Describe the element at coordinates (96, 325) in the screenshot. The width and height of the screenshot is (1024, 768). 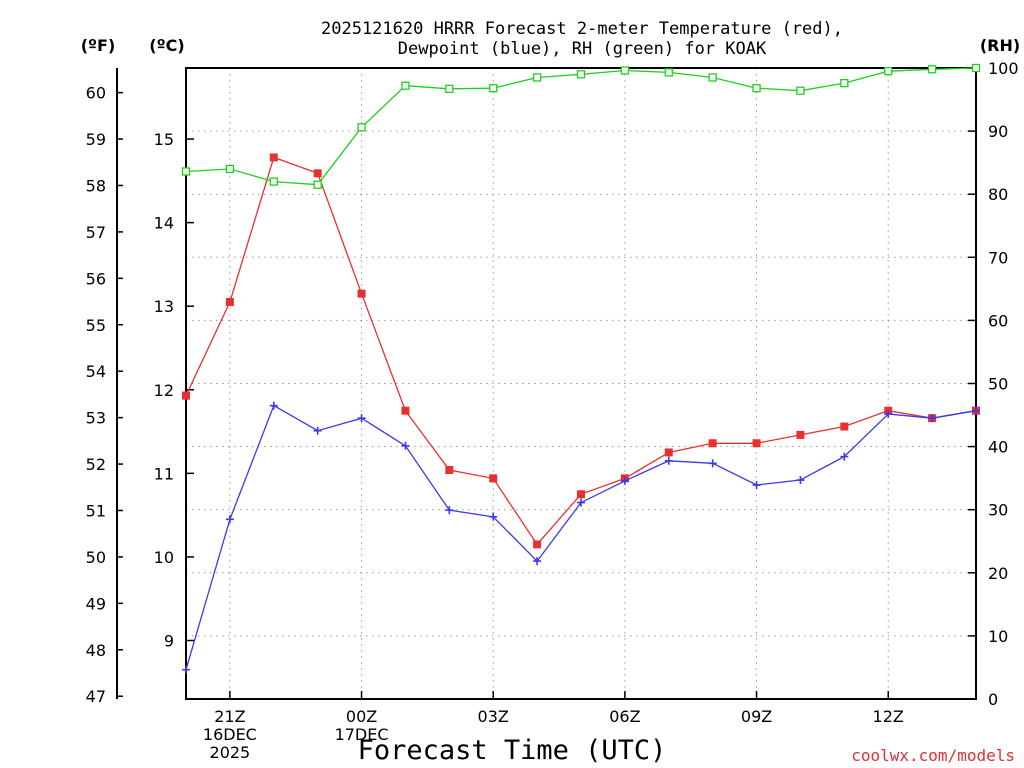
I see `fahrenheit-tick-label: 55` at that location.